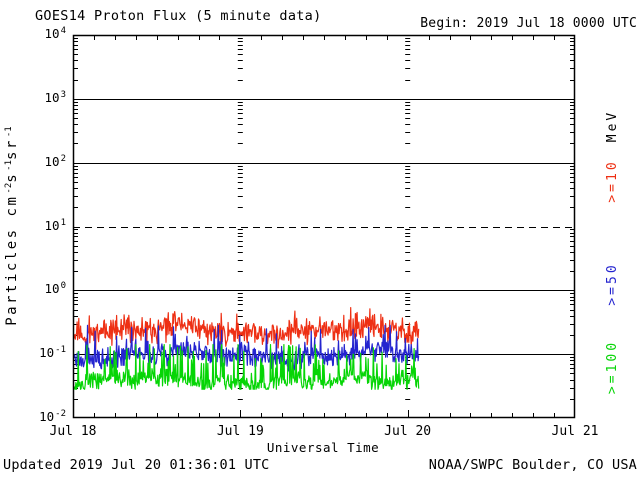  What do you see at coordinates (55, 289) in the screenshot?
I see `y-tick-label-1e0: 100` at bounding box center [55, 289].